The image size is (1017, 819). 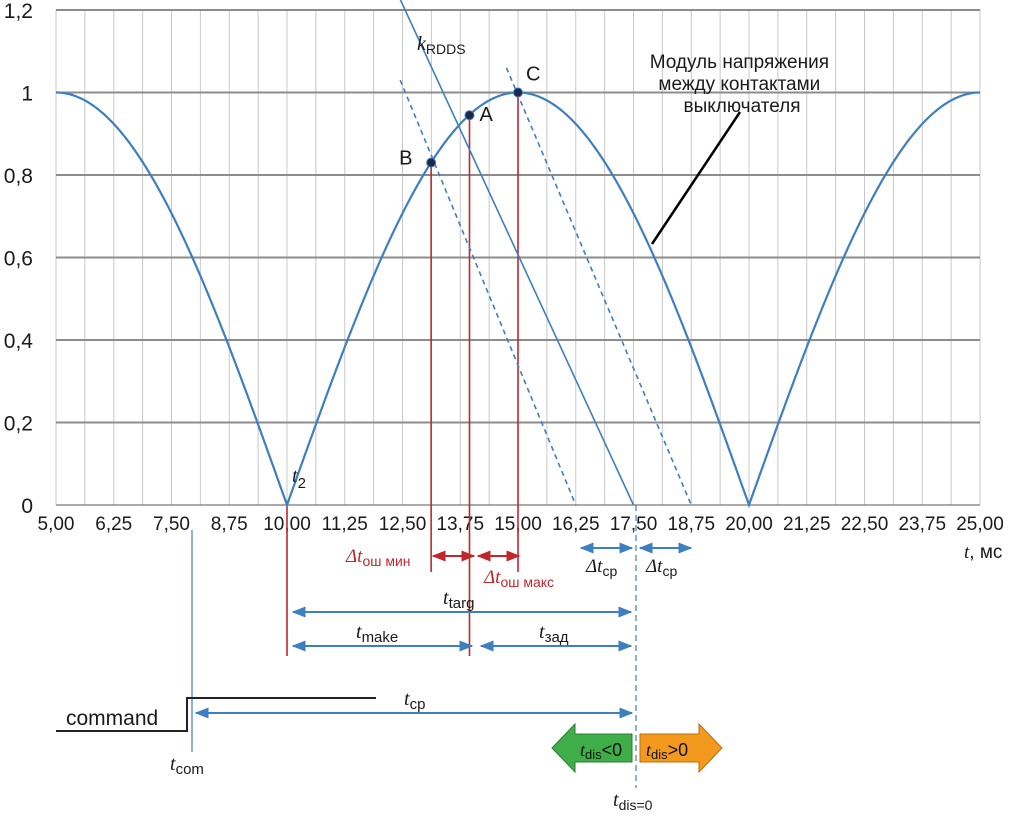 What do you see at coordinates (633, 801) in the screenshot?
I see `t-dis0-label: tdis=0` at bounding box center [633, 801].